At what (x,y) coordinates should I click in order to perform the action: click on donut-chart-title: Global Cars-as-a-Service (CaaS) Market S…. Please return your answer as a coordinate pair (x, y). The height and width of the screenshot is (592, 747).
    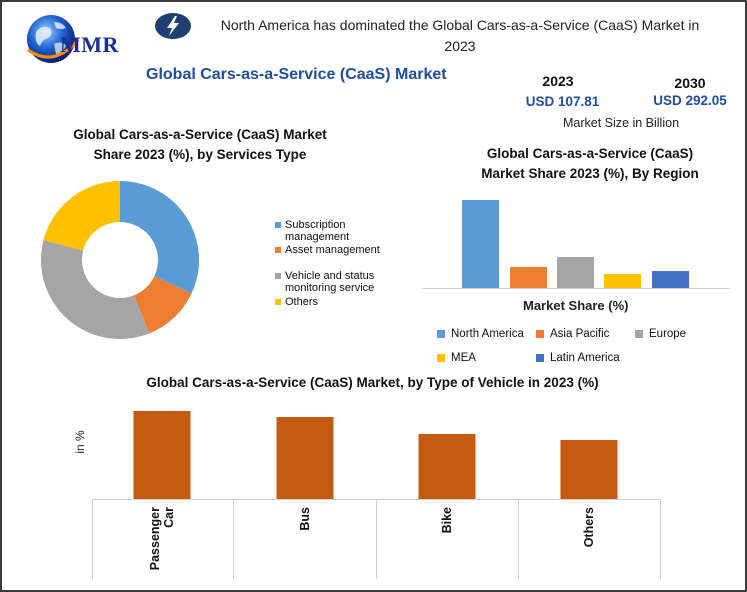
    Looking at the image, I should click on (200, 145).